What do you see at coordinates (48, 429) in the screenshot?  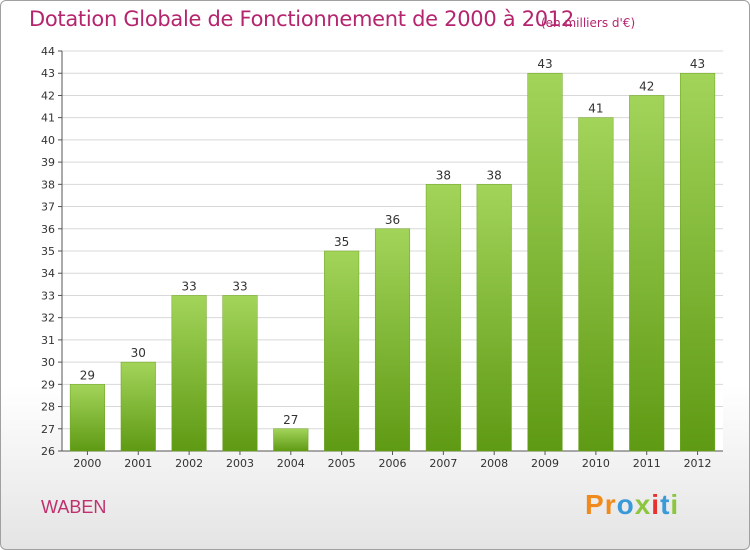 I see `y-tick-label: 27` at bounding box center [48, 429].